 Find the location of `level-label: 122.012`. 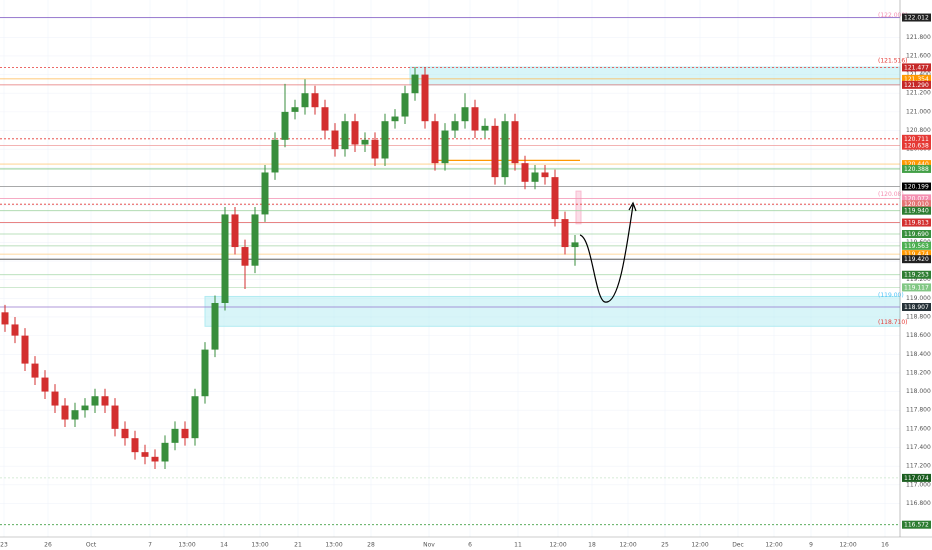

level-label: 122.012 is located at coordinates (916, 18).